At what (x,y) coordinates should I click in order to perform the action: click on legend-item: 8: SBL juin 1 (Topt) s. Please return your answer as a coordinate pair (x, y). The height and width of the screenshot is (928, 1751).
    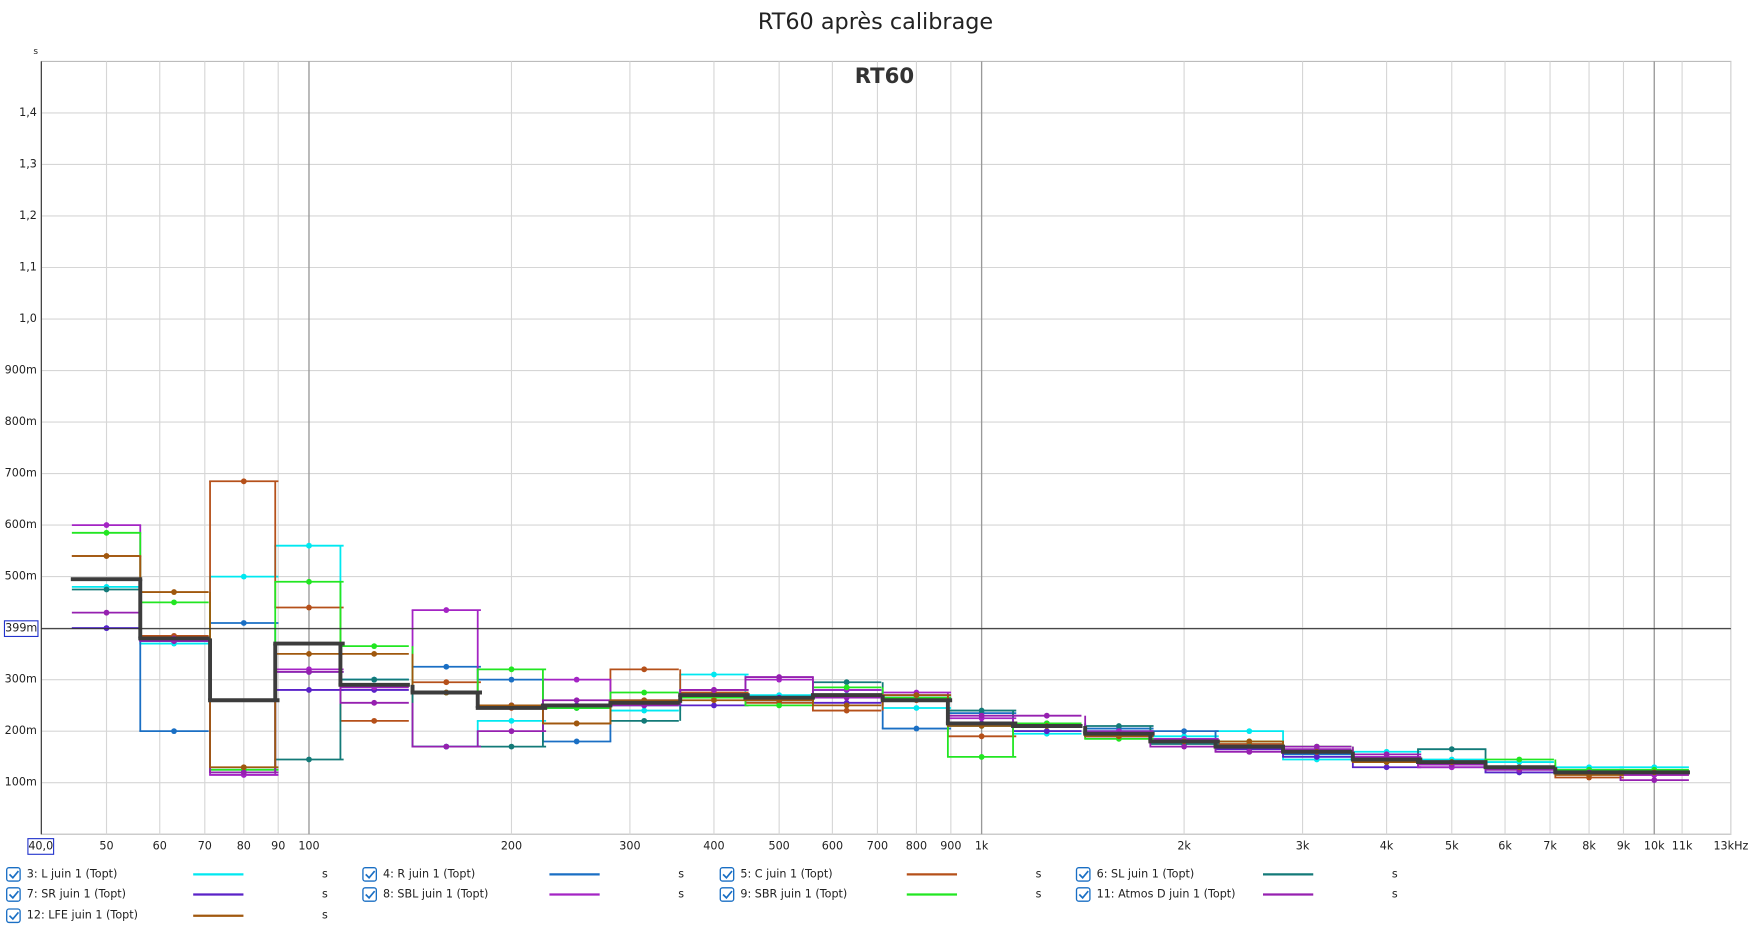
    Looking at the image, I should click on (523, 894).